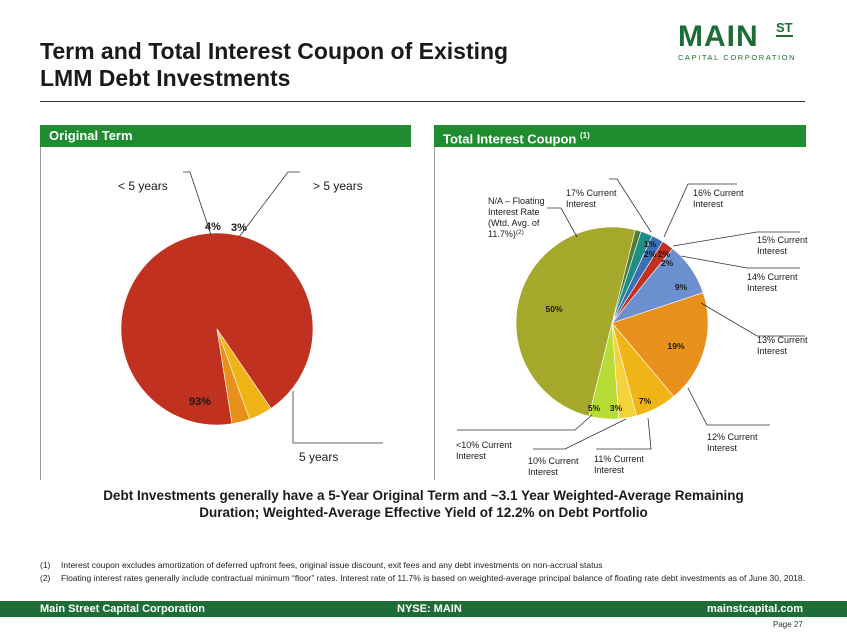 The height and width of the screenshot is (635, 847). What do you see at coordinates (338, 186) in the screenshot?
I see `term-category-gt5: > 5 years` at bounding box center [338, 186].